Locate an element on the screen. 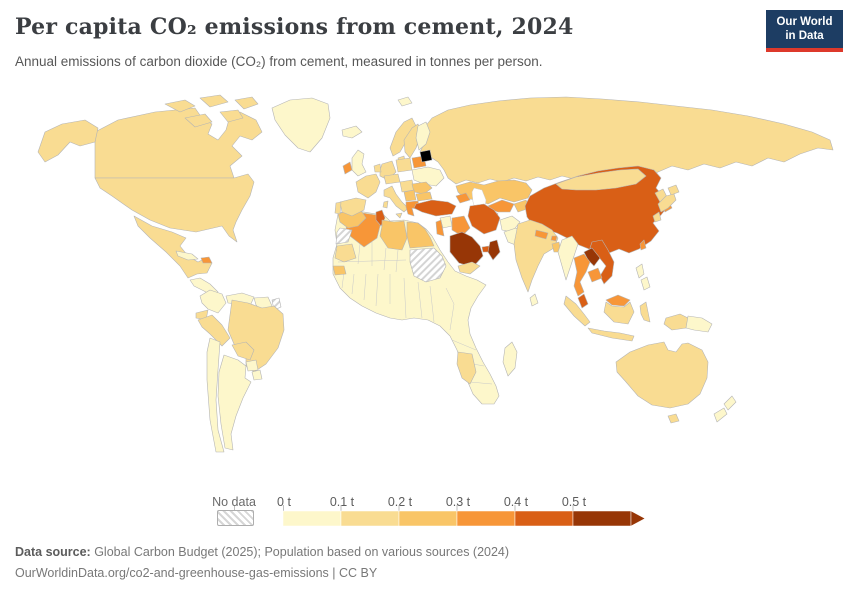  country-sri-lanka is located at coordinates (534, 300).